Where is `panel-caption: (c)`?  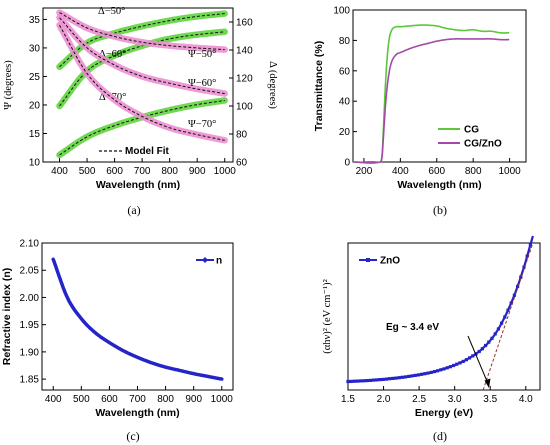
panel-caption: (c) is located at coordinates (132, 436).